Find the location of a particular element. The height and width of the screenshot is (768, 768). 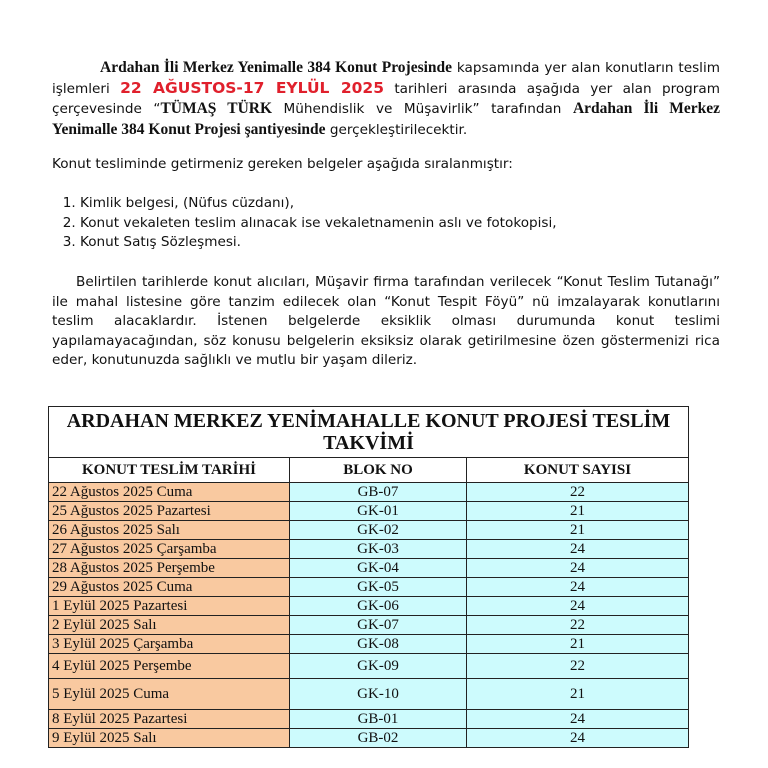

cell-block: GB-07 is located at coordinates (378, 492).